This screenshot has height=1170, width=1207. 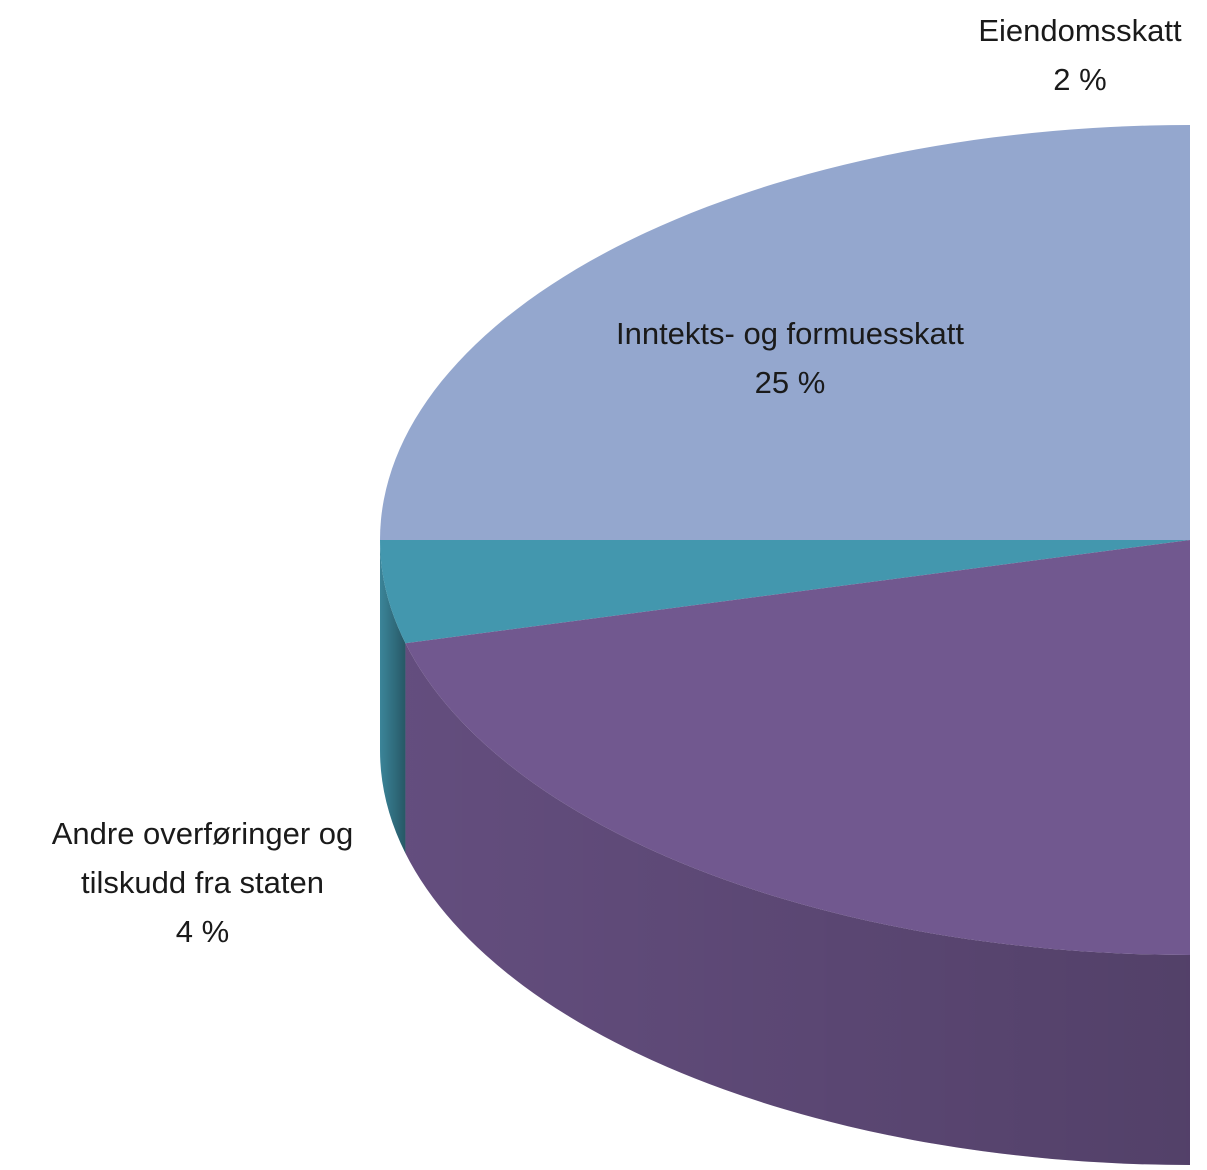 I want to click on slice-label: Eiendomsskatt 2 %, so click(x=1043, y=55).